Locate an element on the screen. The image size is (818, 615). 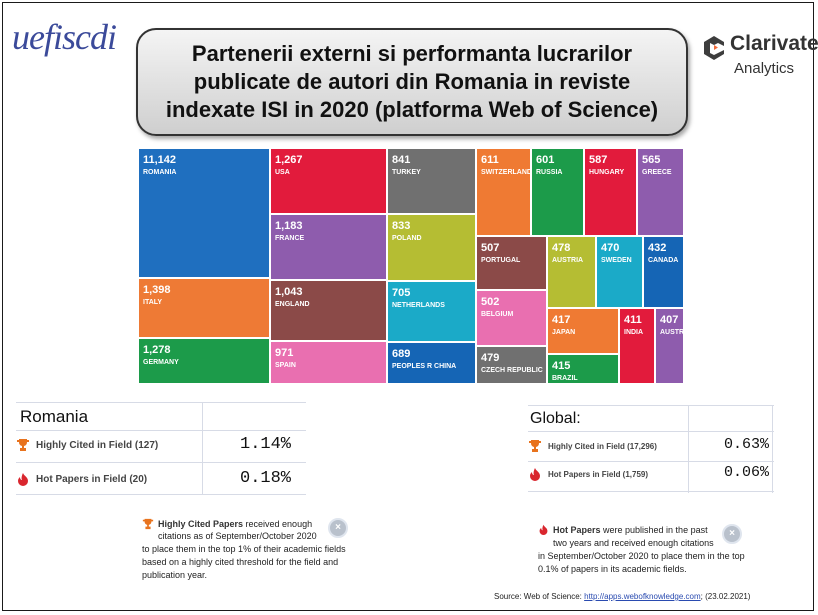
romania-hot-papers-label: Hot Papers in Field (20) is located at coordinates (92, 479).